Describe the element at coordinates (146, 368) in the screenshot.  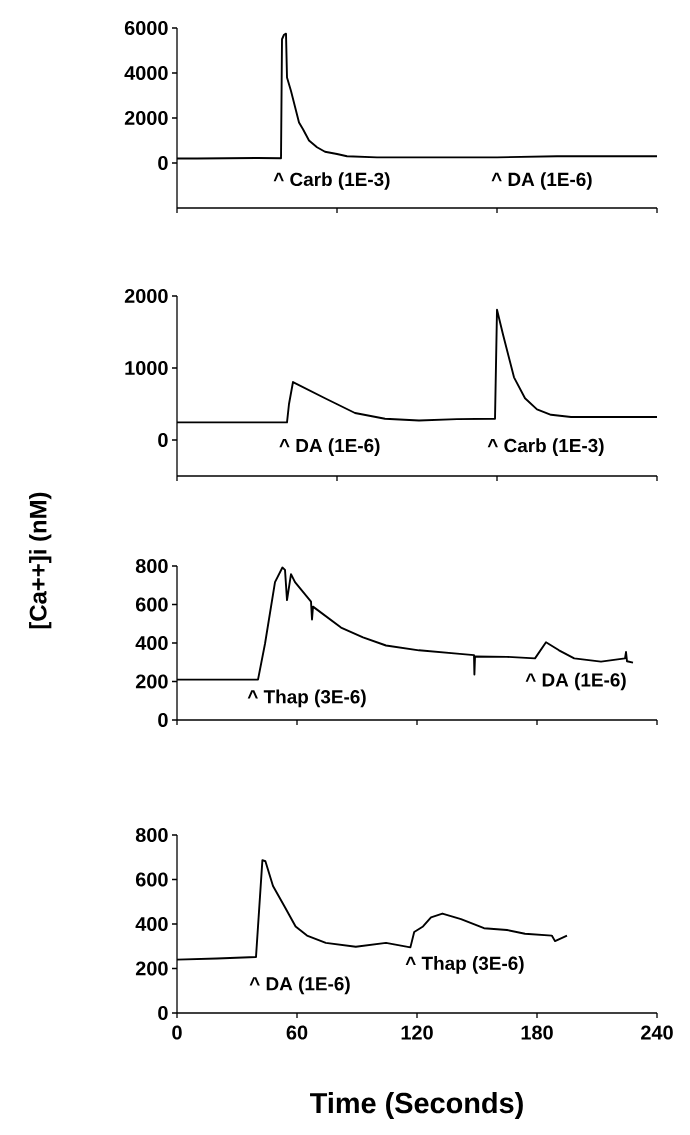
I see `y-tick-label: 1000` at that location.